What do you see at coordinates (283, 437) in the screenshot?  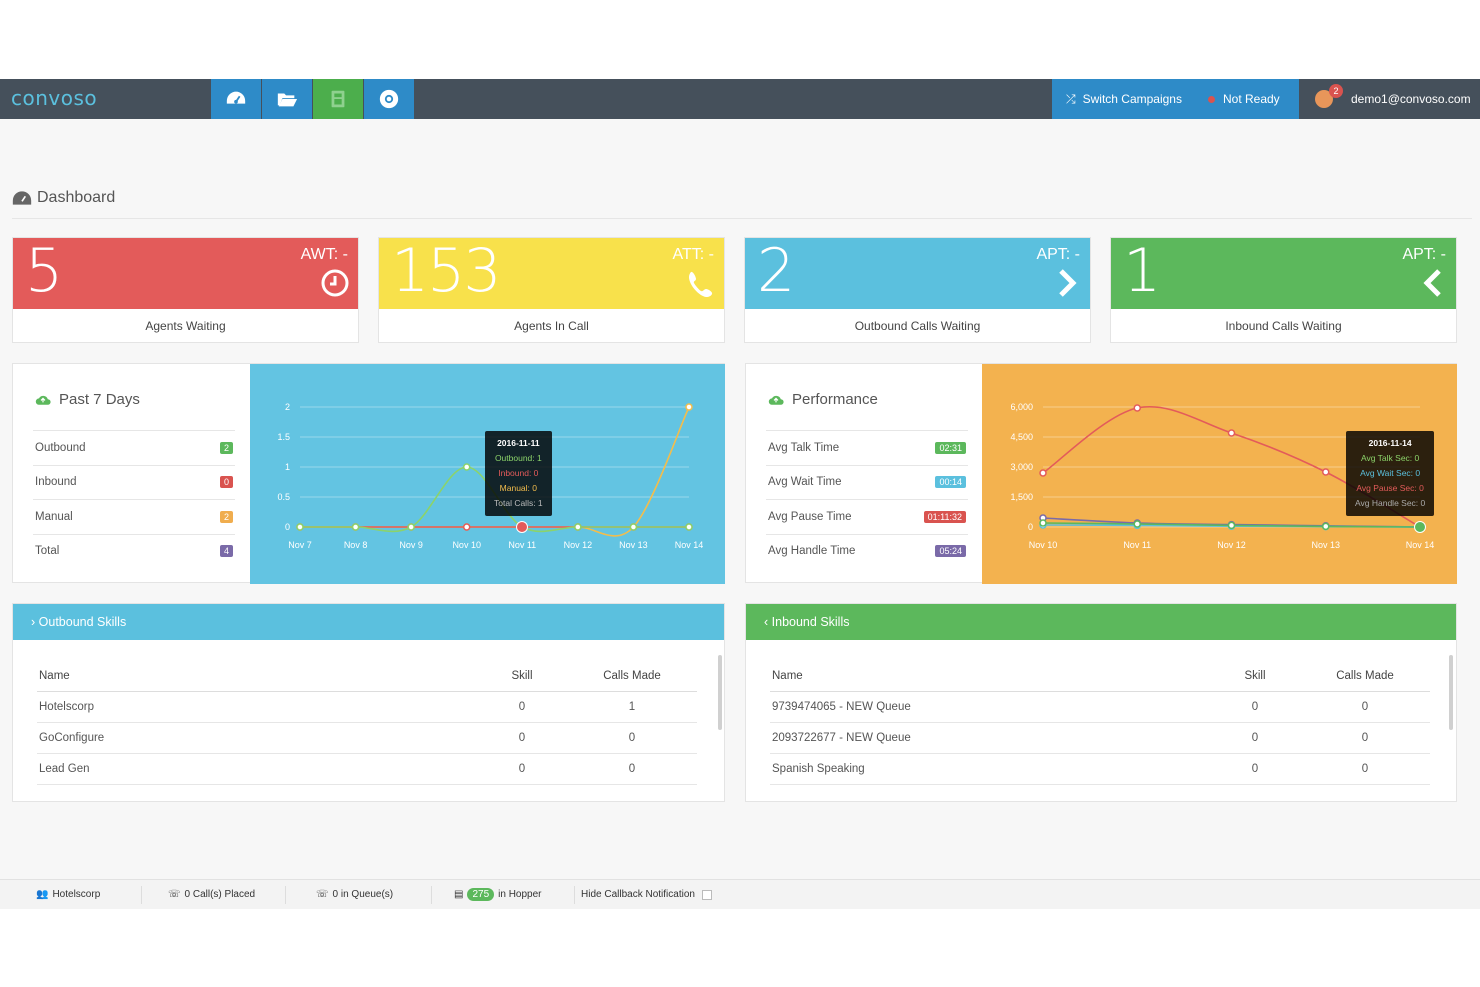 I see `y-tick-label: 1.5` at bounding box center [283, 437].